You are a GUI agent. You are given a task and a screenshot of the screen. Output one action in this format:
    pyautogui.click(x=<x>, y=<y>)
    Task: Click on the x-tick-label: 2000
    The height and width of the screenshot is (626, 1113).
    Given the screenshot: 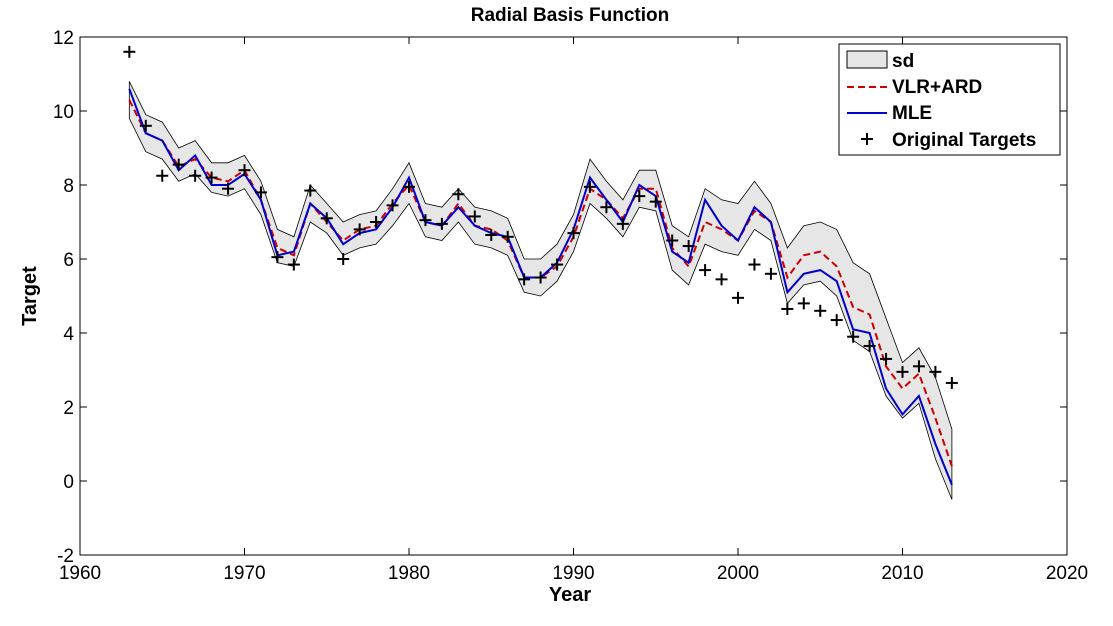 What is the action you would take?
    pyautogui.click(x=738, y=573)
    